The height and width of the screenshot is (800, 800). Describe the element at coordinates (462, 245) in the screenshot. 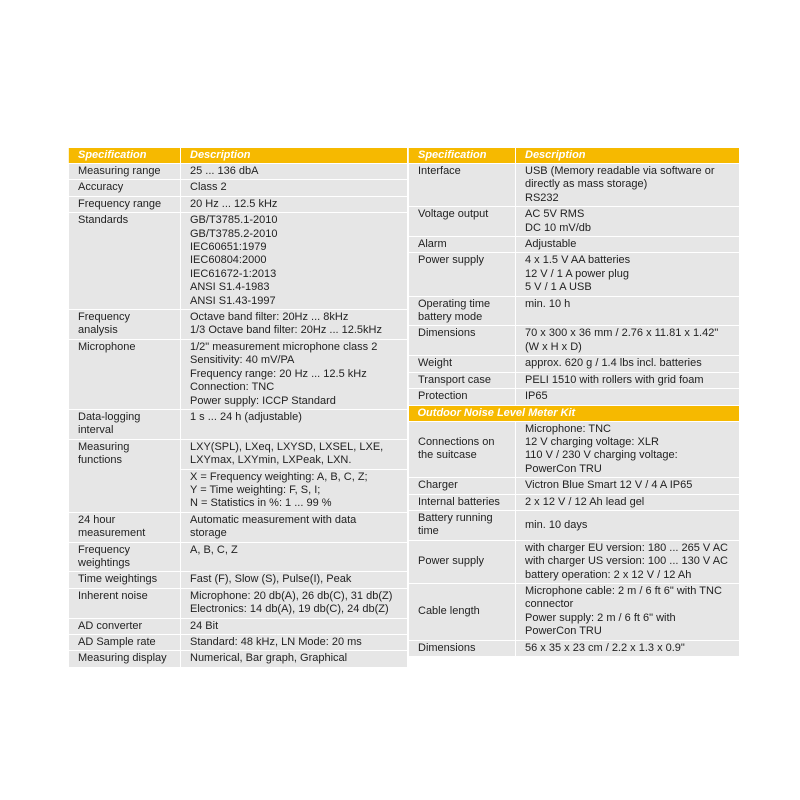

I see `spec-cell: Alarm` at that location.